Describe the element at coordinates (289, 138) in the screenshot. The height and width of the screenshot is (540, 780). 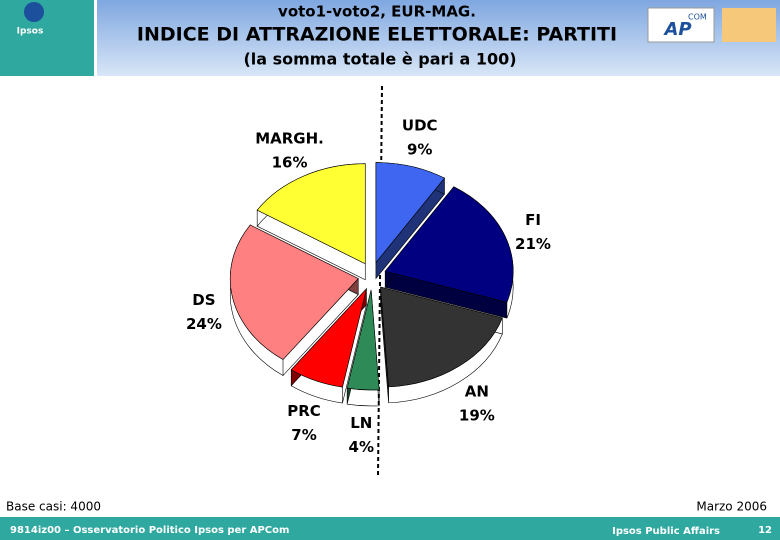
I see `slice-label: MARGH.` at that location.